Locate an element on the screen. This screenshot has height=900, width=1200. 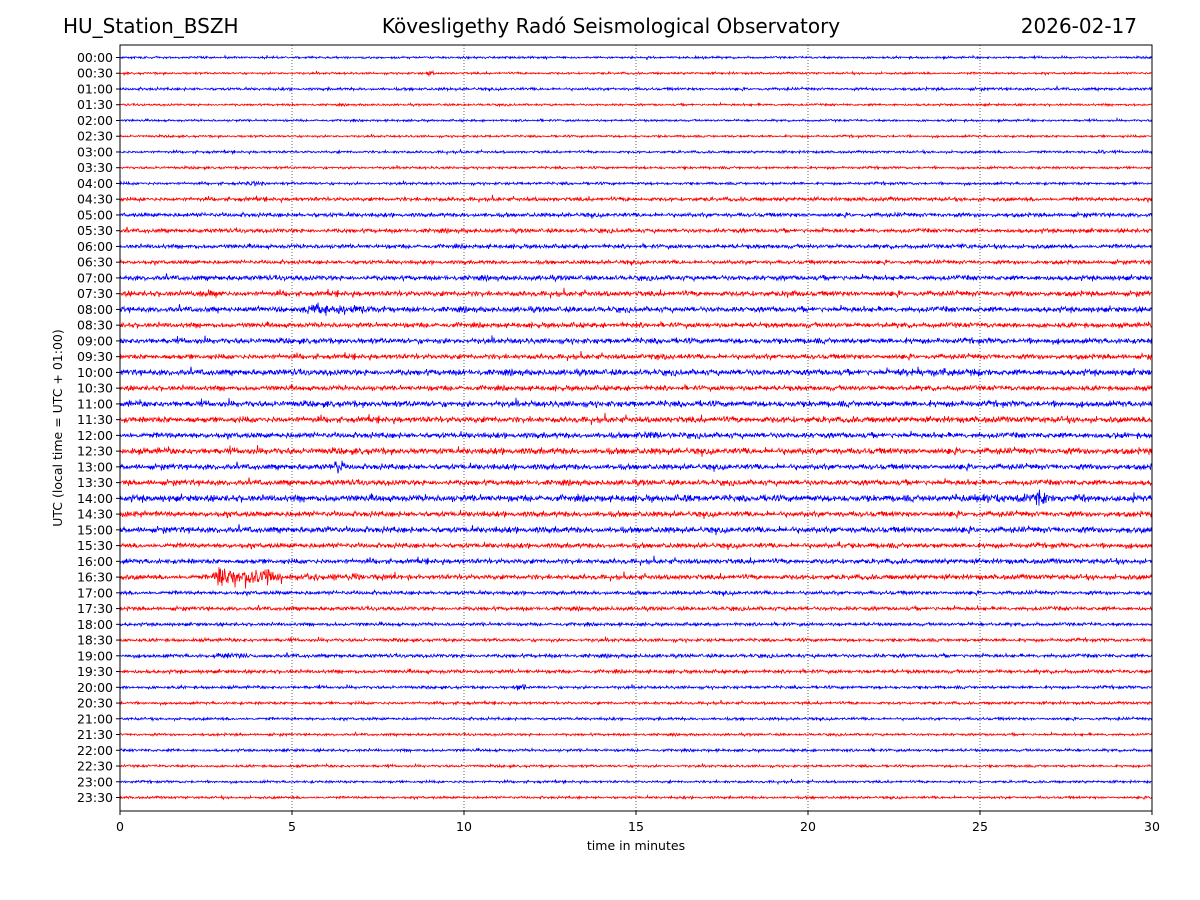
x-tick-label: 25 is located at coordinates (980, 826).